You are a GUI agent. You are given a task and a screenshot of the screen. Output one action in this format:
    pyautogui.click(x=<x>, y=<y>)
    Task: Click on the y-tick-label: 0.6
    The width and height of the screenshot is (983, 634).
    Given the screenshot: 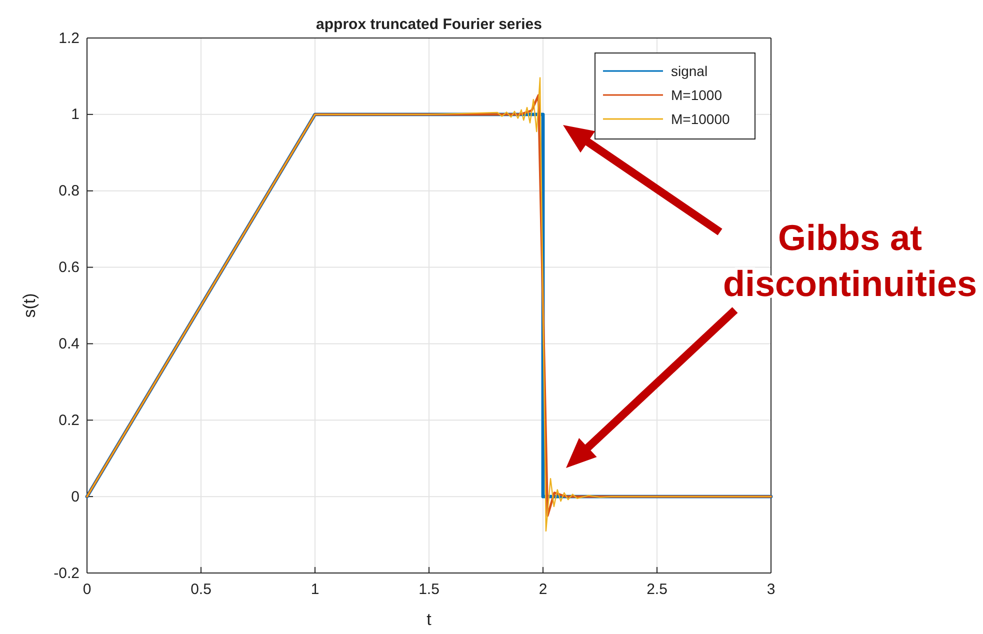 What is the action you would take?
    pyautogui.click(x=69, y=267)
    